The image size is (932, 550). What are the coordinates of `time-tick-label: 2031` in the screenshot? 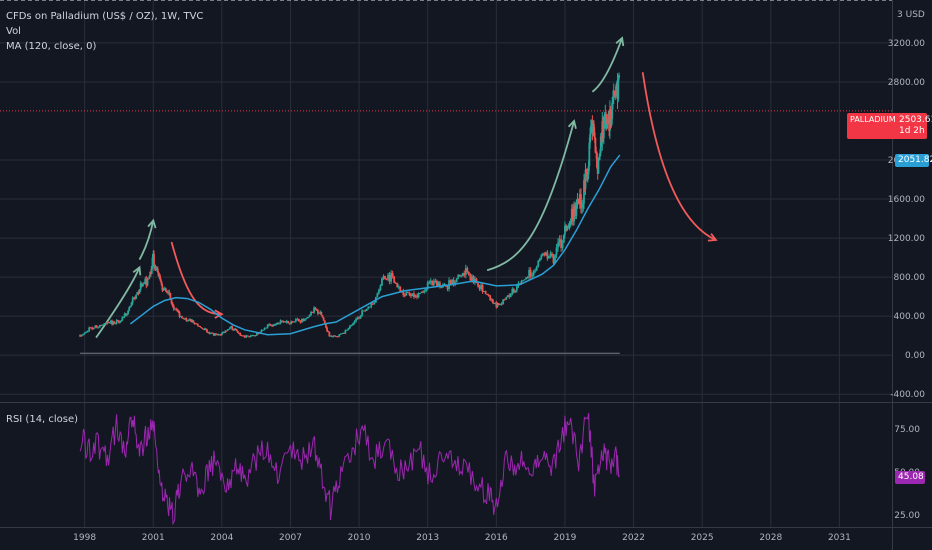 It's located at (839, 538).